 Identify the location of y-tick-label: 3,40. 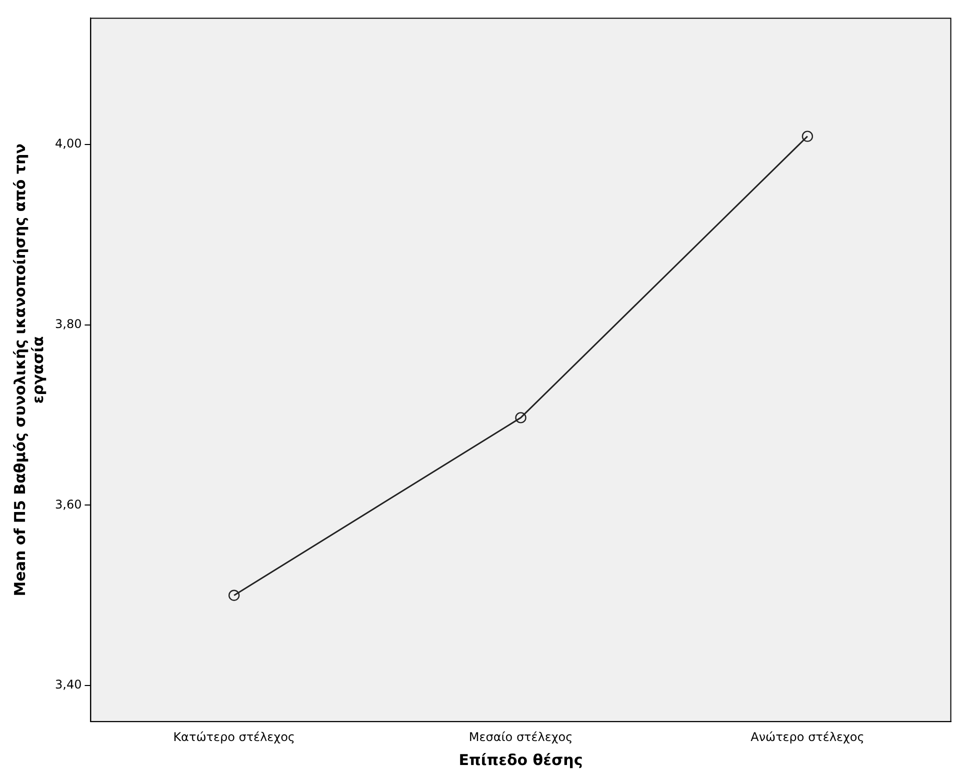
(68, 685).